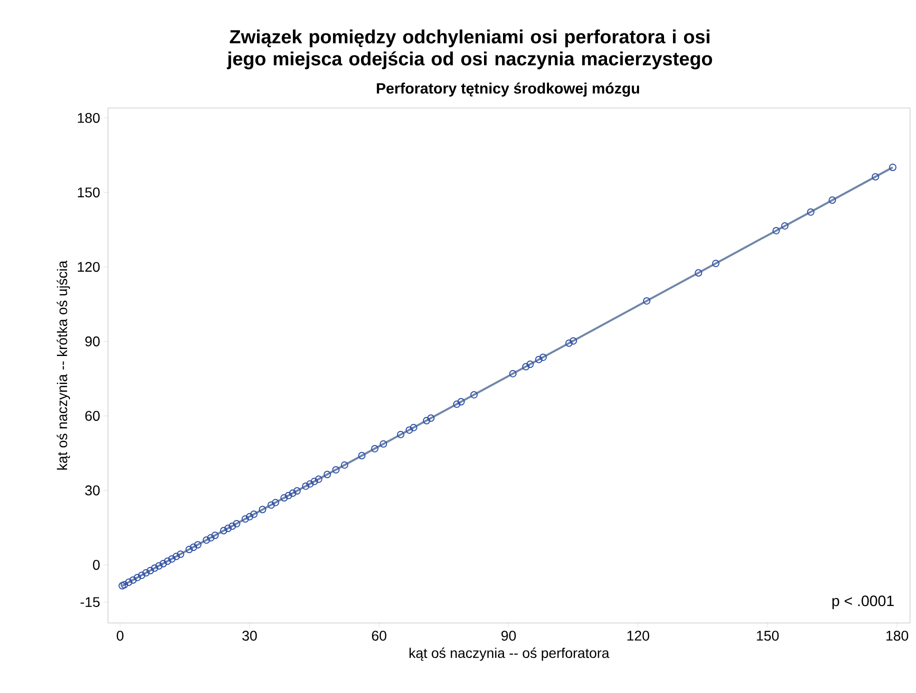 The width and height of the screenshot is (916, 693). I want to click on y-tick-label: 150, so click(89, 192).